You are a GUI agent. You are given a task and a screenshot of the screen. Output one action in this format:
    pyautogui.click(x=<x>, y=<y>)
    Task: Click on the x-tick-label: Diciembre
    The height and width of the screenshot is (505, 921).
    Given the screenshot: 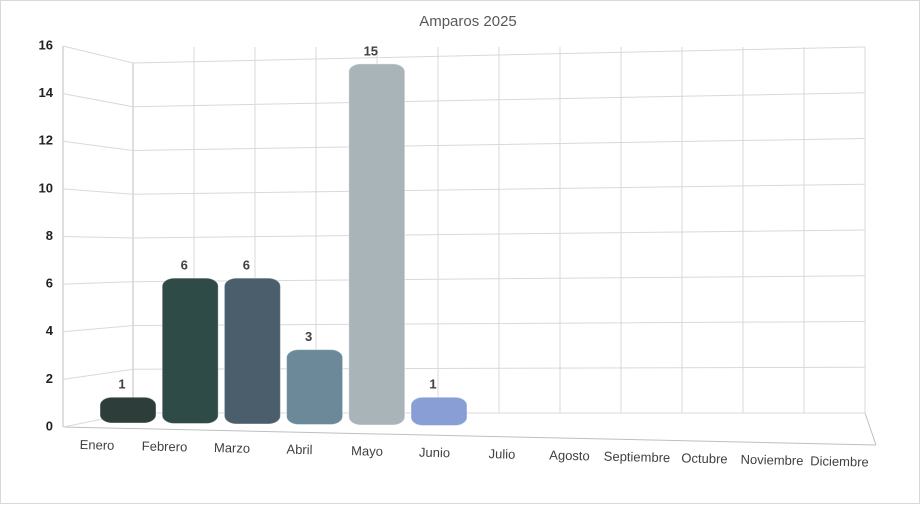 What is the action you would take?
    pyautogui.click(x=839, y=461)
    